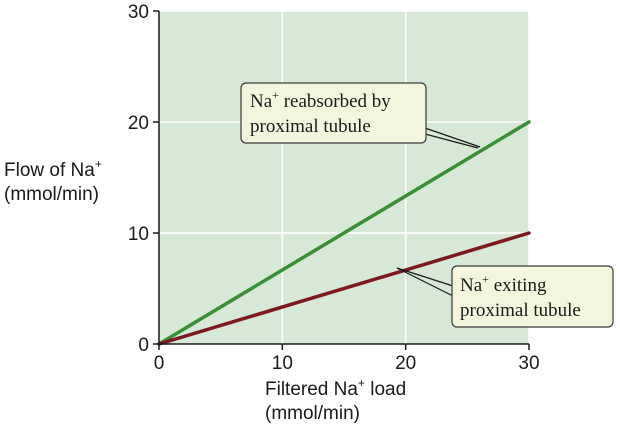 Image resolution: width=620 pixels, height=426 pixels. I want to click on x-axis-label-line1: Filtered Na+ load, so click(335, 388).